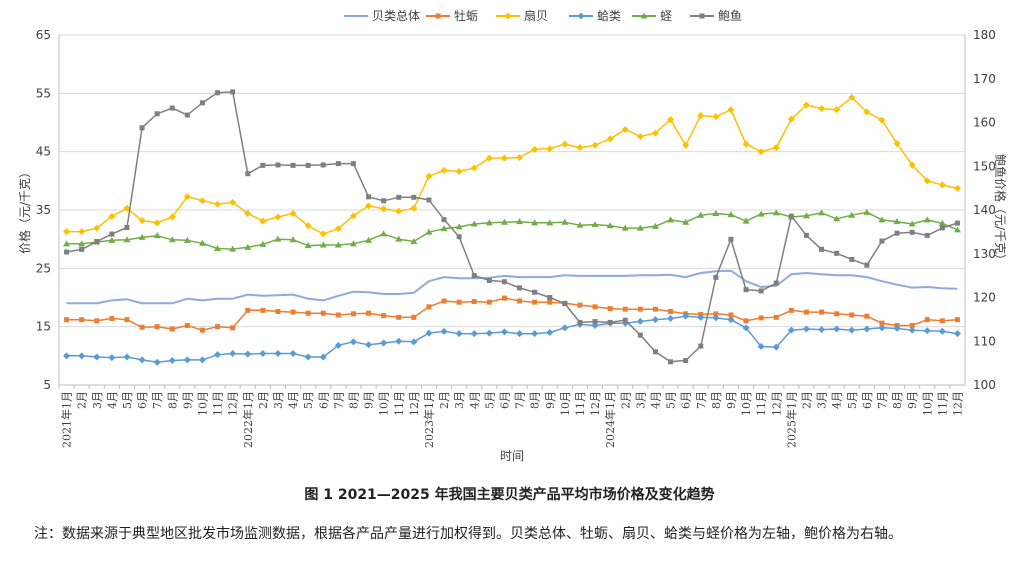 Image resolution: width=1019 pixels, height=584 pixels. I want to click on x-tick-label: 2024年1月, so click(610, 419).